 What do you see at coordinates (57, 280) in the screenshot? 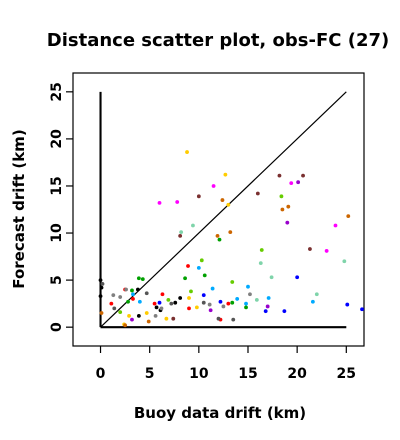
I see `y-tick-label: 5` at bounding box center [57, 280].